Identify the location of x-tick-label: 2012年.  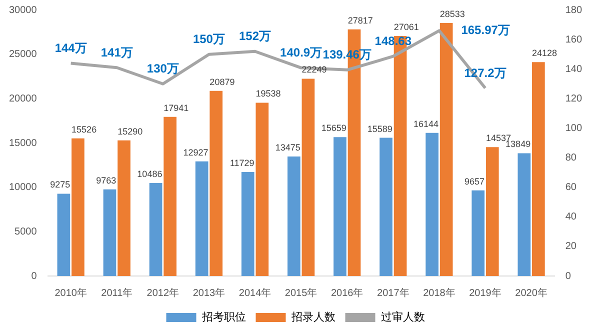
(163, 292).